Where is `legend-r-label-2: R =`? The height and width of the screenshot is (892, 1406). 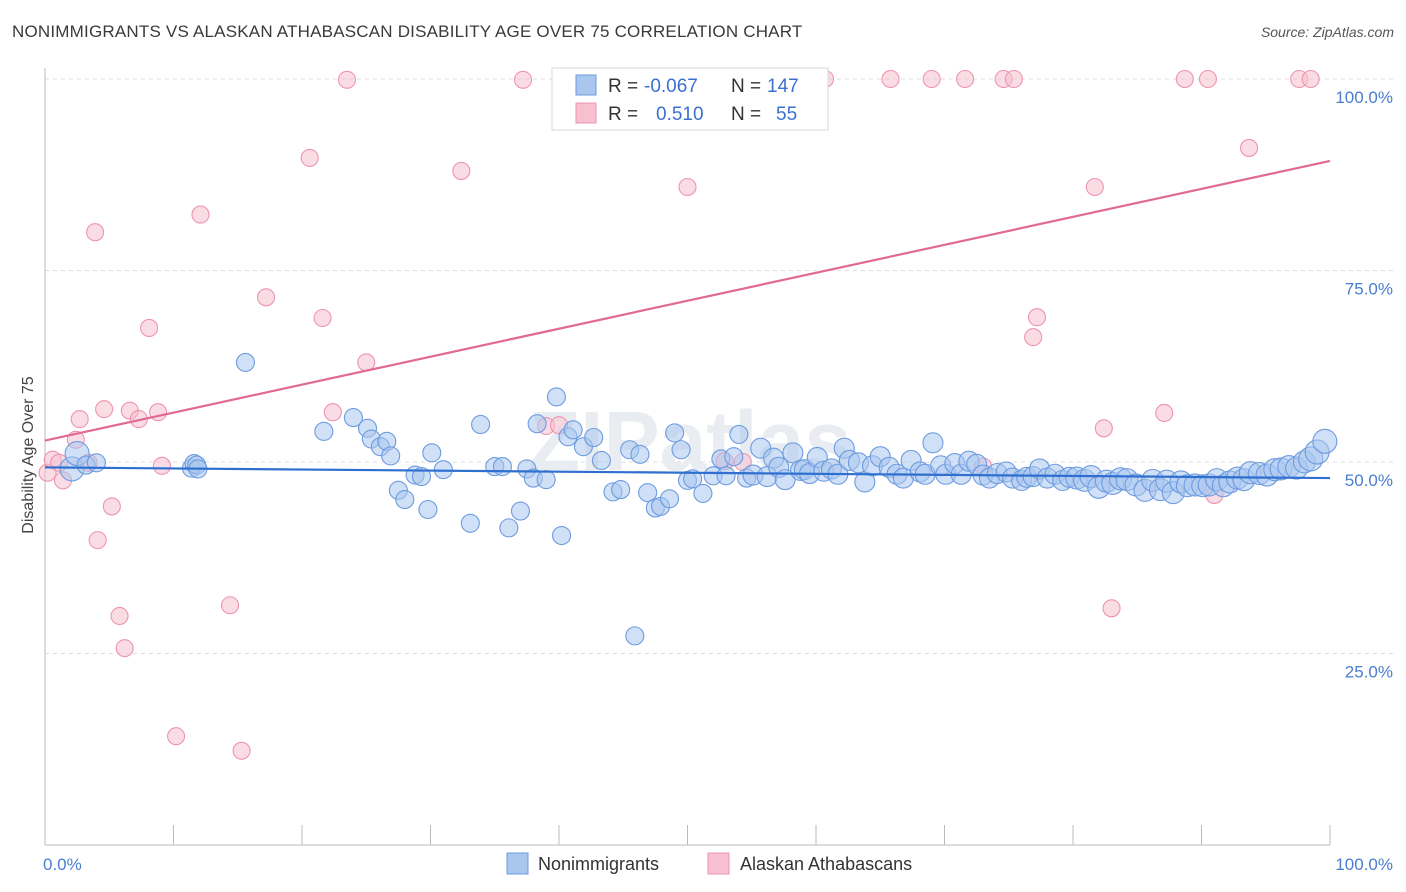
legend-r-label-2: R = is located at coordinates (623, 114).